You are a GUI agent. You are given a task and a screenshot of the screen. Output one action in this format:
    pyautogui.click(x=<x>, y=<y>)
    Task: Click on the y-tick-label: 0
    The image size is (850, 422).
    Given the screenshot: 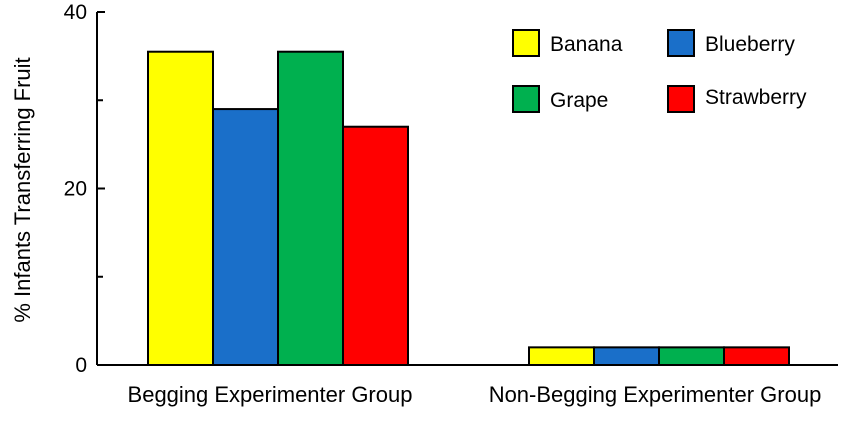 What is the action you would take?
    pyautogui.click(x=81, y=365)
    